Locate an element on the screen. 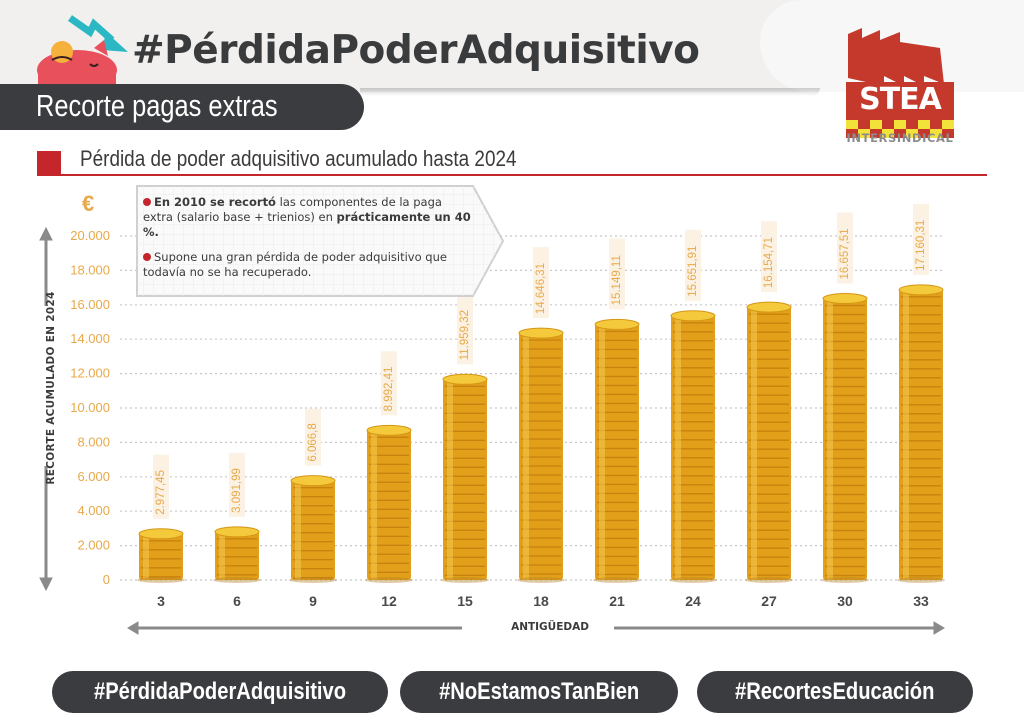 This screenshot has width=1024, height=721. hashtag-button-3: #RecortesEducación is located at coordinates (835, 692).